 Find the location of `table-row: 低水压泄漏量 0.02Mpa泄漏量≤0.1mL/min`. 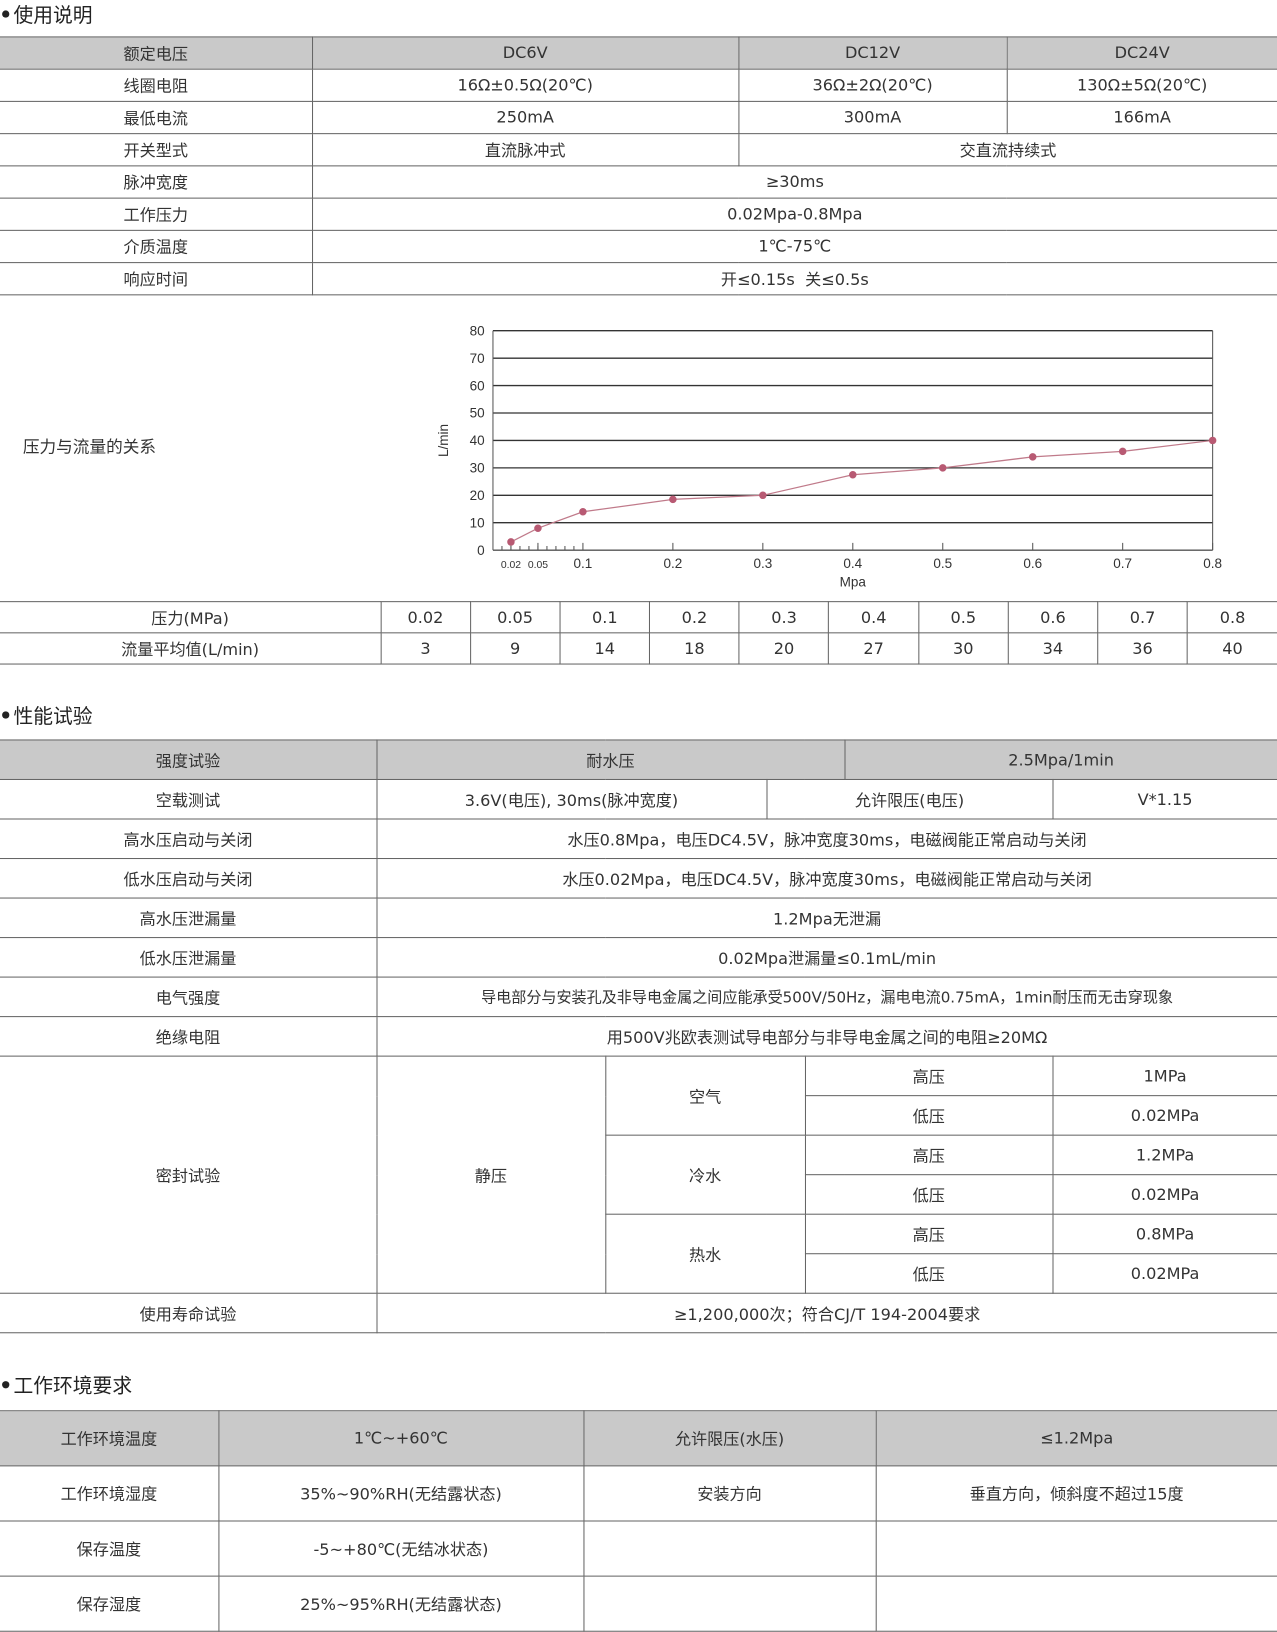

table-row: 低水压泄漏量 0.02Mpa泄漏量≤0.1mL/min is located at coordinates (638, 957).